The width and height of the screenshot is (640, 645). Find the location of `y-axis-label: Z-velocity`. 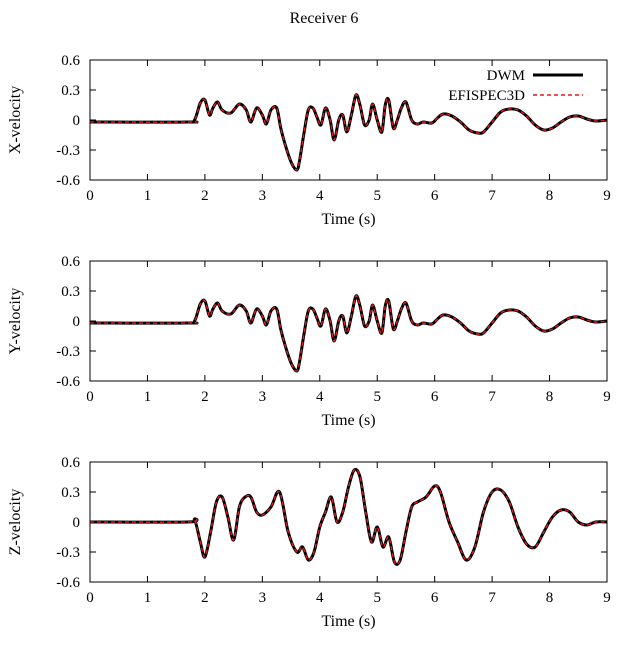

y-axis-label: Z-velocity is located at coordinates (15, 522).